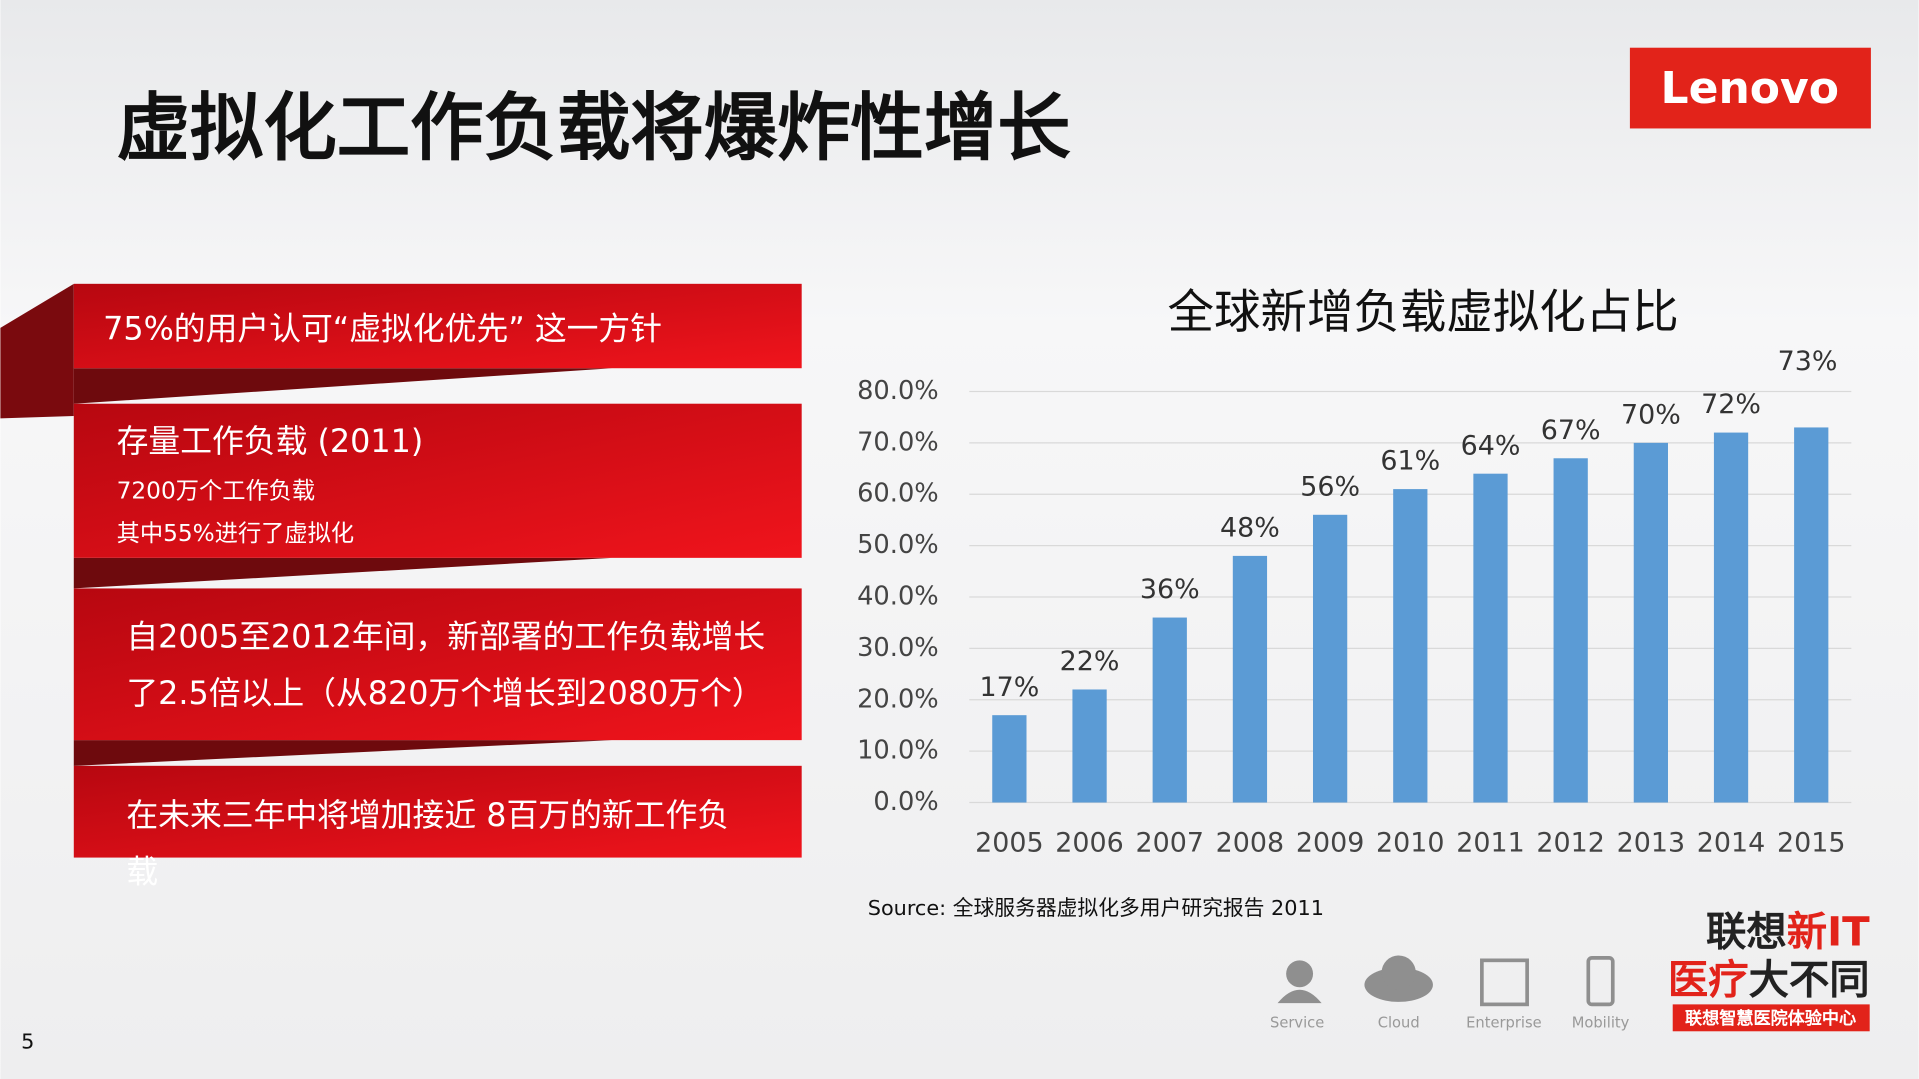 Image resolution: width=1919 pixels, height=1079 pixels. I want to click on y-tick-label: 60.0%, so click(898, 494).